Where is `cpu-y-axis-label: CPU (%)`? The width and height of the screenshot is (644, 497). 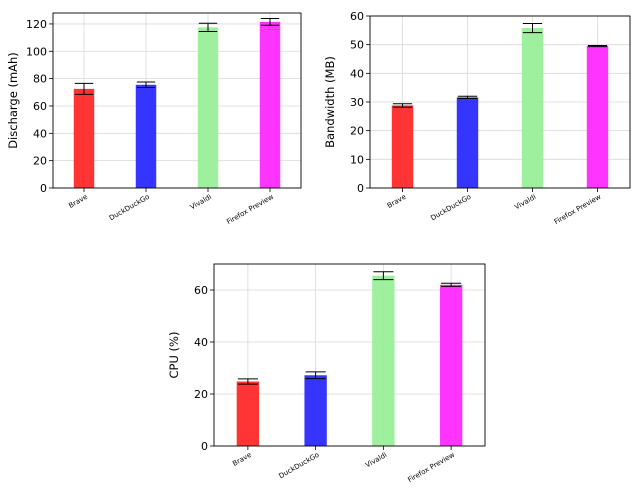 cpu-y-axis-label: CPU (%) is located at coordinates (174, 355).